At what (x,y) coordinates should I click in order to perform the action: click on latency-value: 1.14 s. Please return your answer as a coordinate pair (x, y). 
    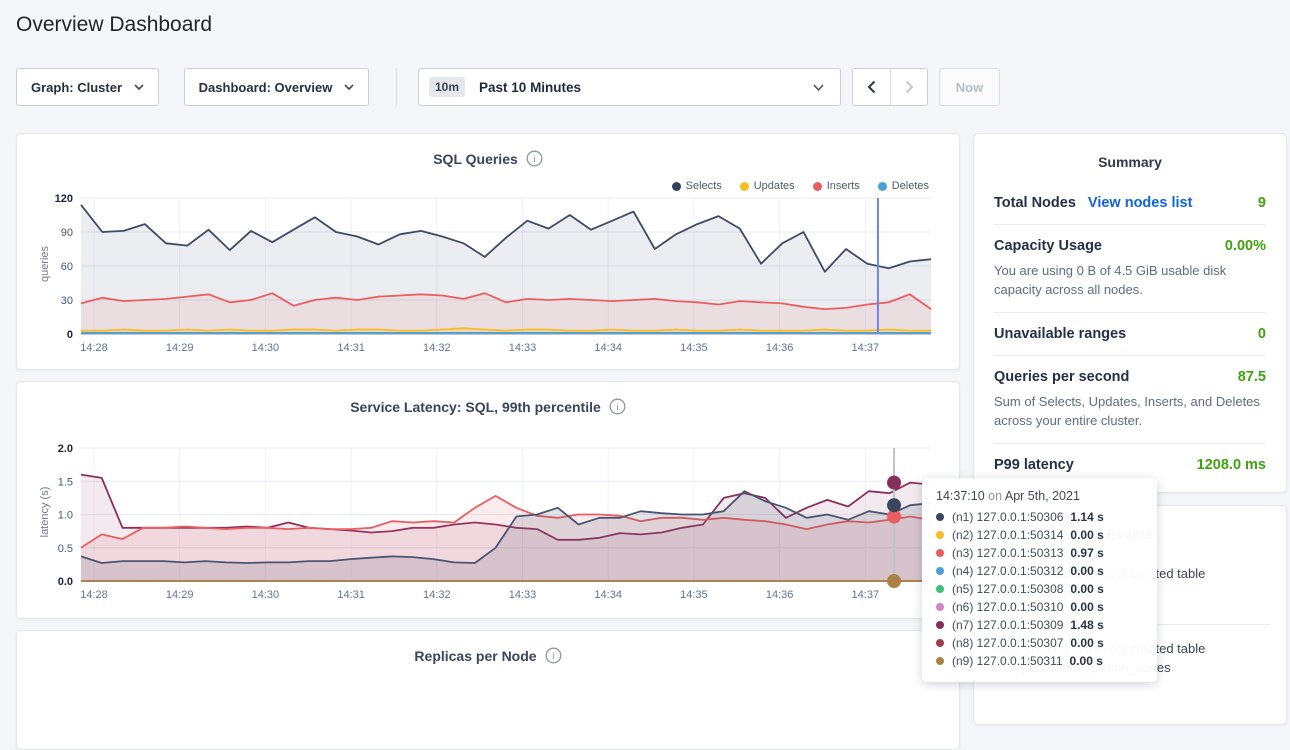
    Looking at the image, I should click on (1087, 517).